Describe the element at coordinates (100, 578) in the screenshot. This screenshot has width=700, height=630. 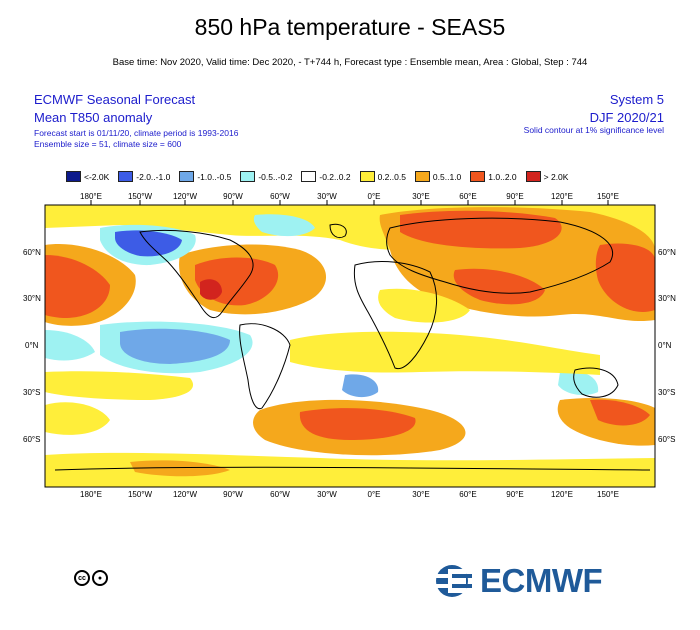
I see `by-icon: ●` at that location.